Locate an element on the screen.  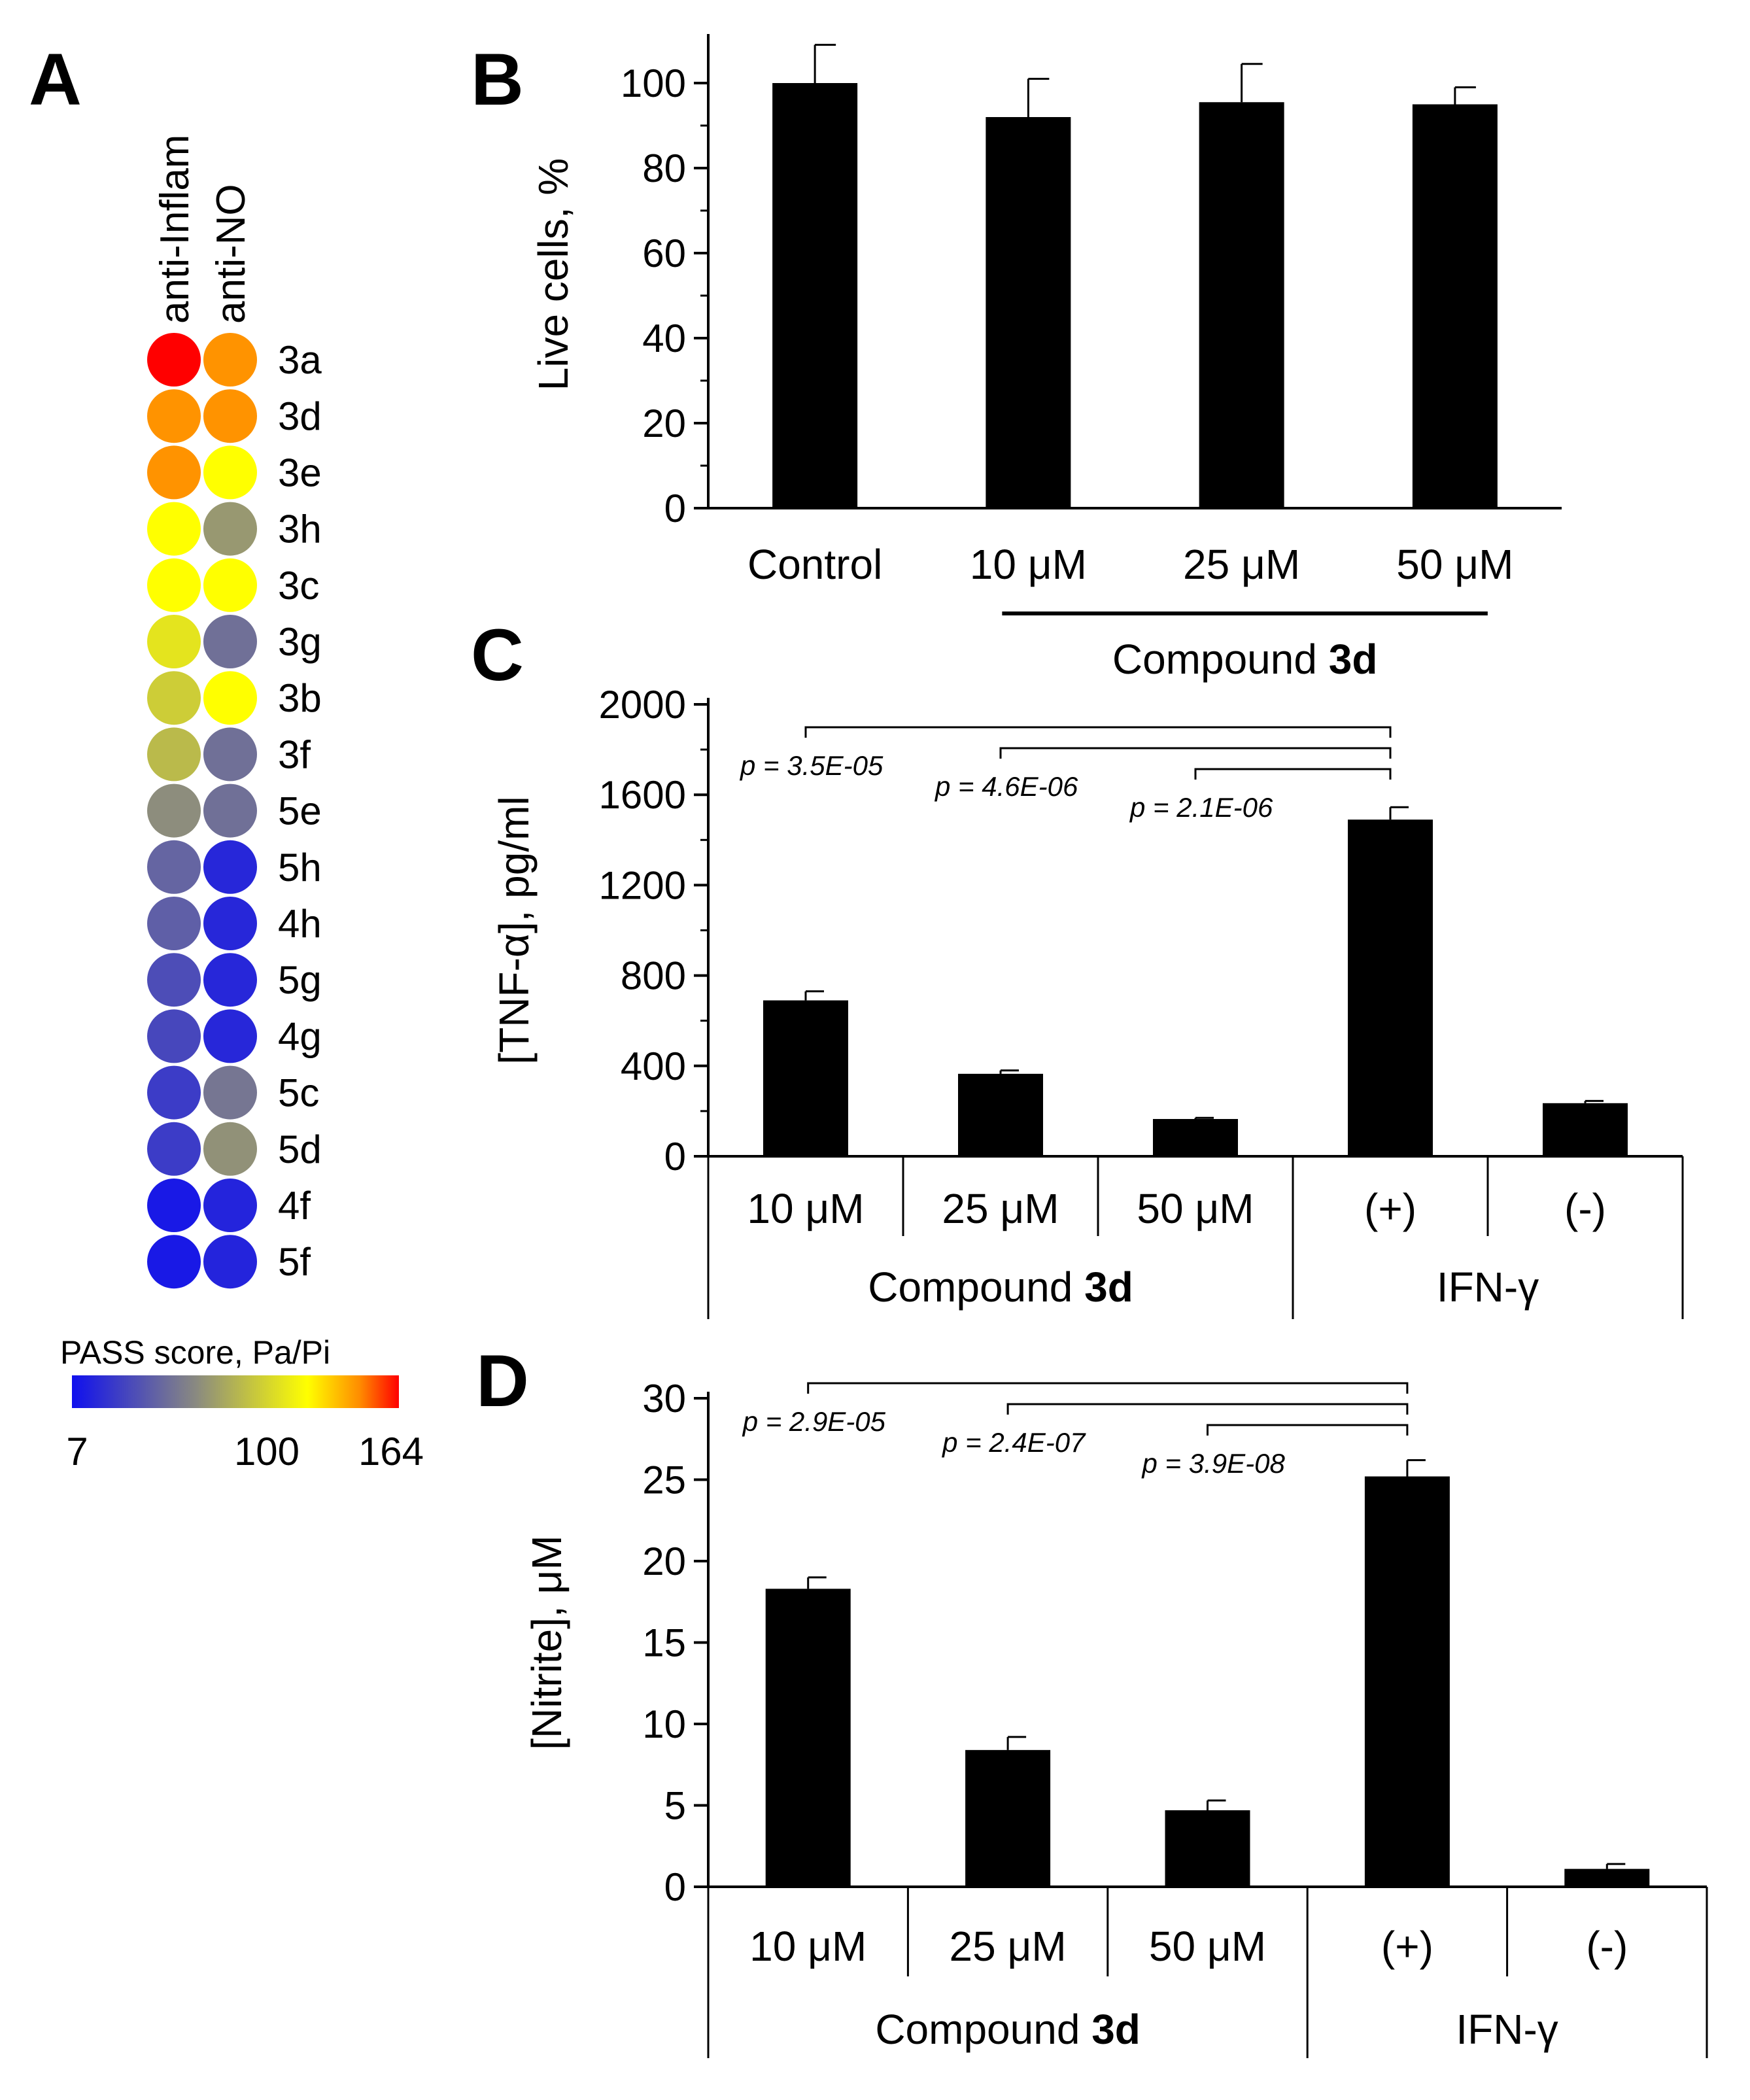
heat-cell-3f-anti-inflam is located at coordinates (174, 754).